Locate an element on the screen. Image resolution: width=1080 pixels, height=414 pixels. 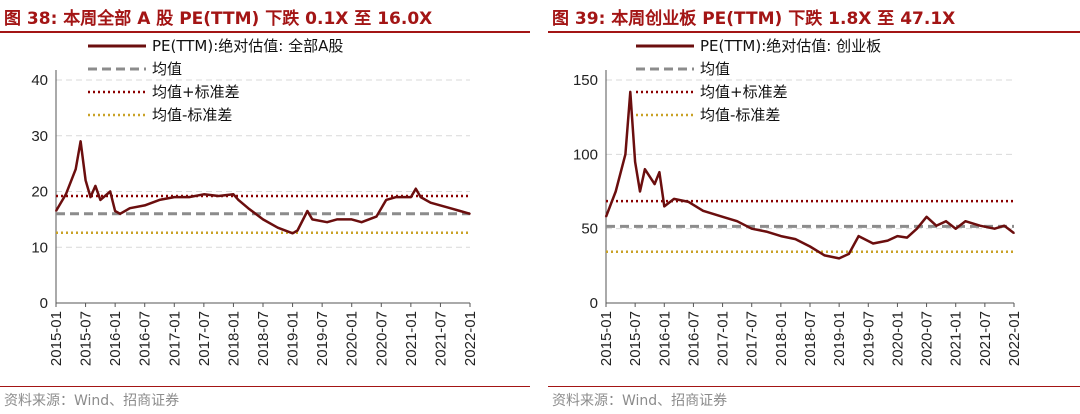
y-tick-label: 10 is located at coordinates (39, 247).